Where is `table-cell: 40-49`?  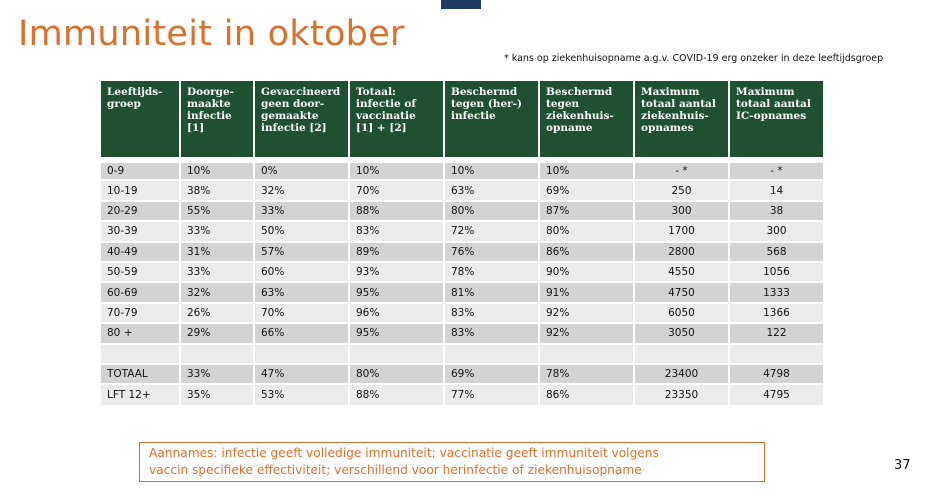 table-cell: 40-49 is located at coordinates (141, 251).